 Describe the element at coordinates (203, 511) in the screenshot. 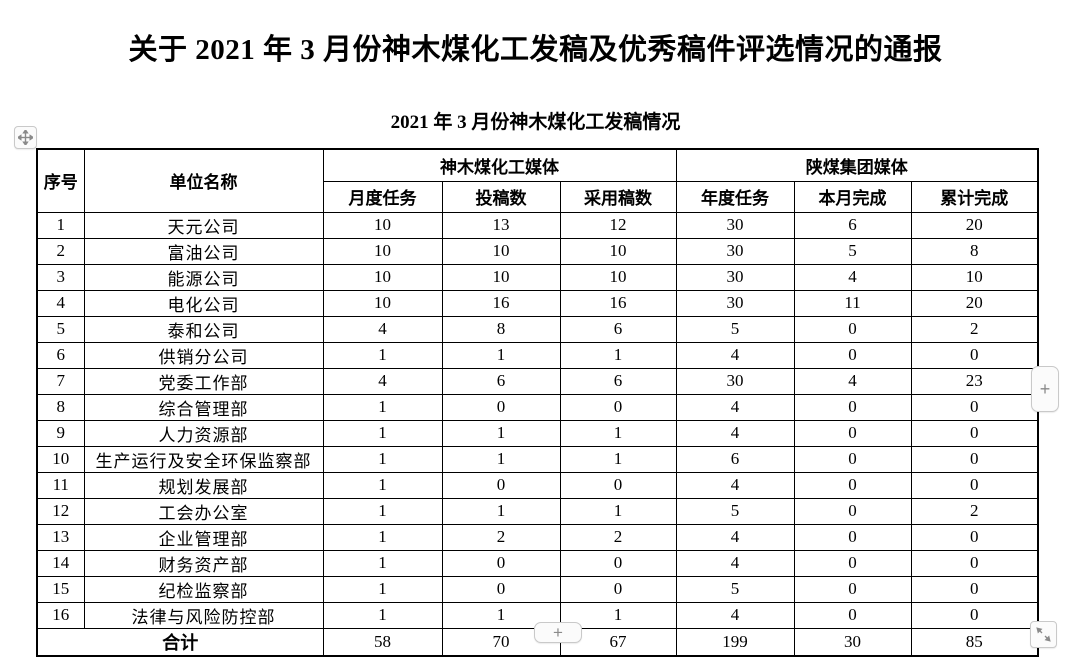

I see `unit-name-cell: 工会办公室` at that location.